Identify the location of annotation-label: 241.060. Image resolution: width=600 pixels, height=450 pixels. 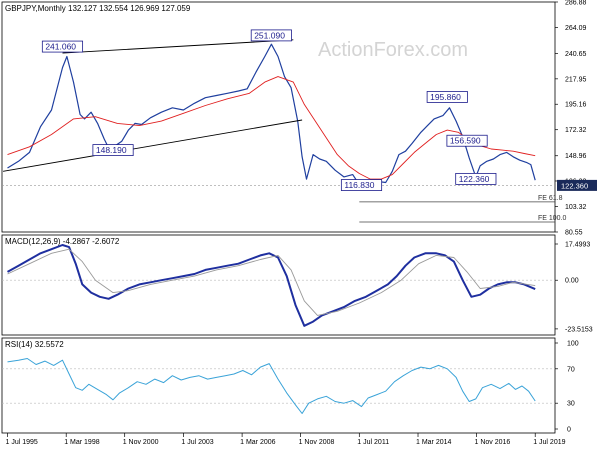
(60, 47).